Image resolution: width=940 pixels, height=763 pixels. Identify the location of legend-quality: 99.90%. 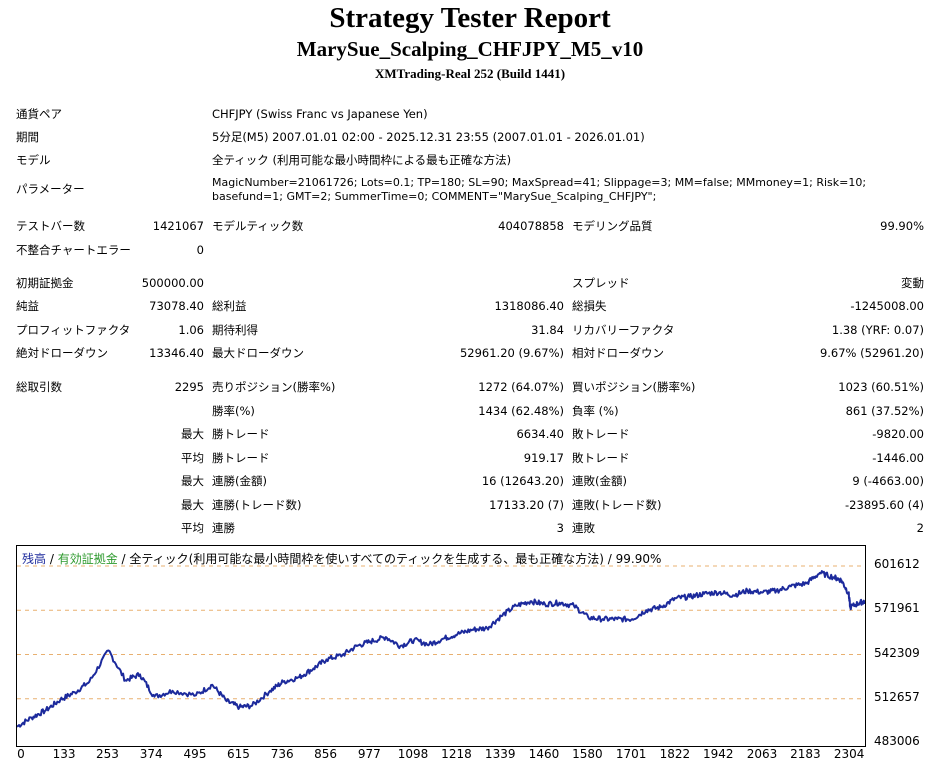
(638, 559).